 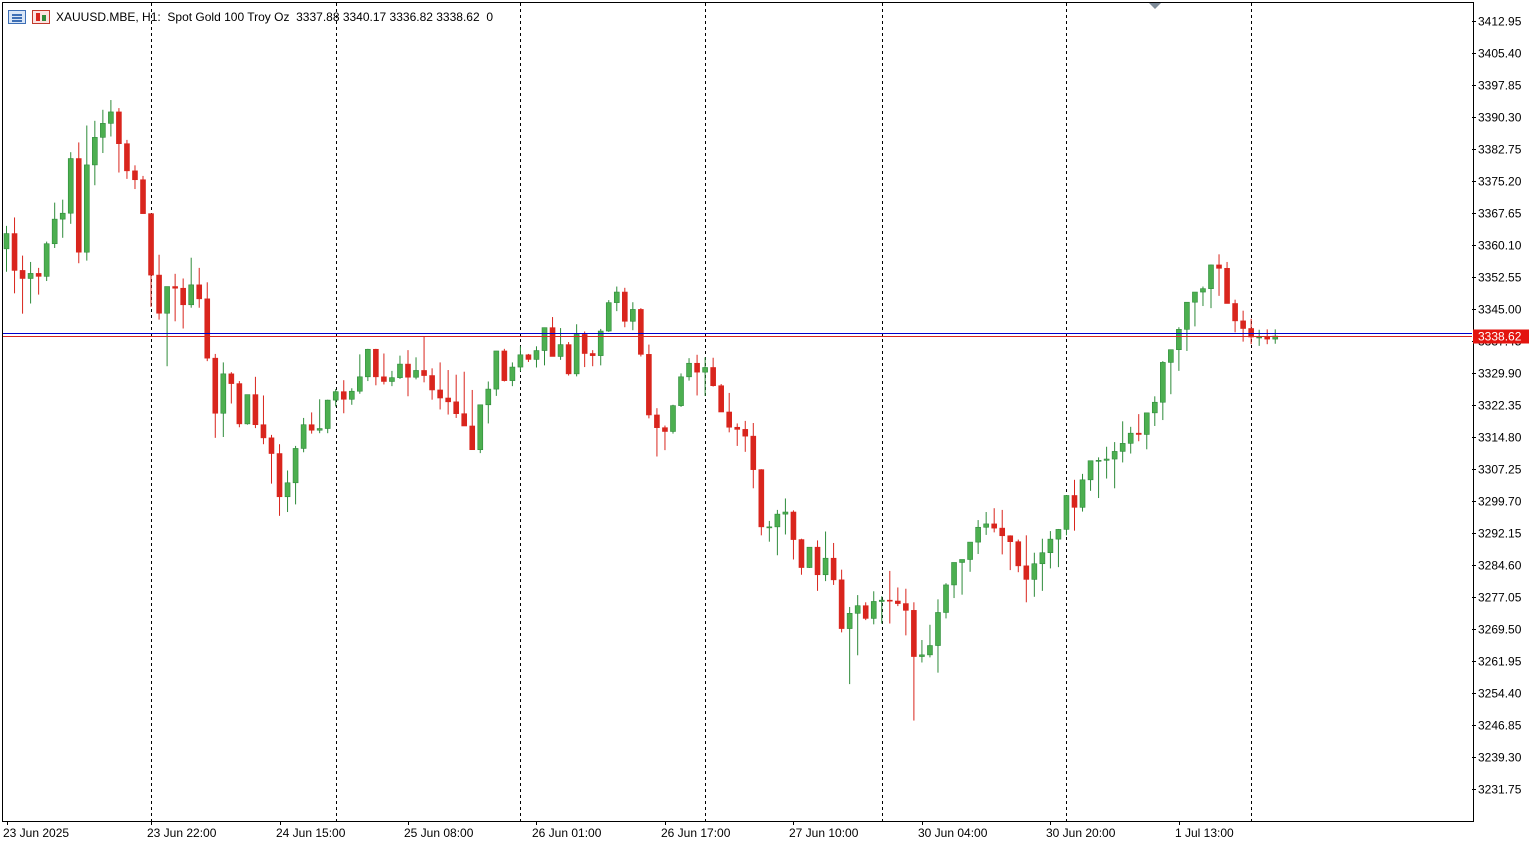 What do you see at coordinates (41, 17) in the screenshot?
I see `chart-type-icon` at bounding box center [41, 17].